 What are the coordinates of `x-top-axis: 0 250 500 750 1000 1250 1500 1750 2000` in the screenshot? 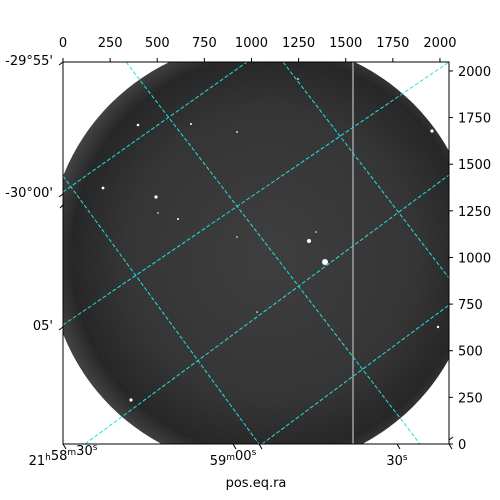 It's located at (258, 49).